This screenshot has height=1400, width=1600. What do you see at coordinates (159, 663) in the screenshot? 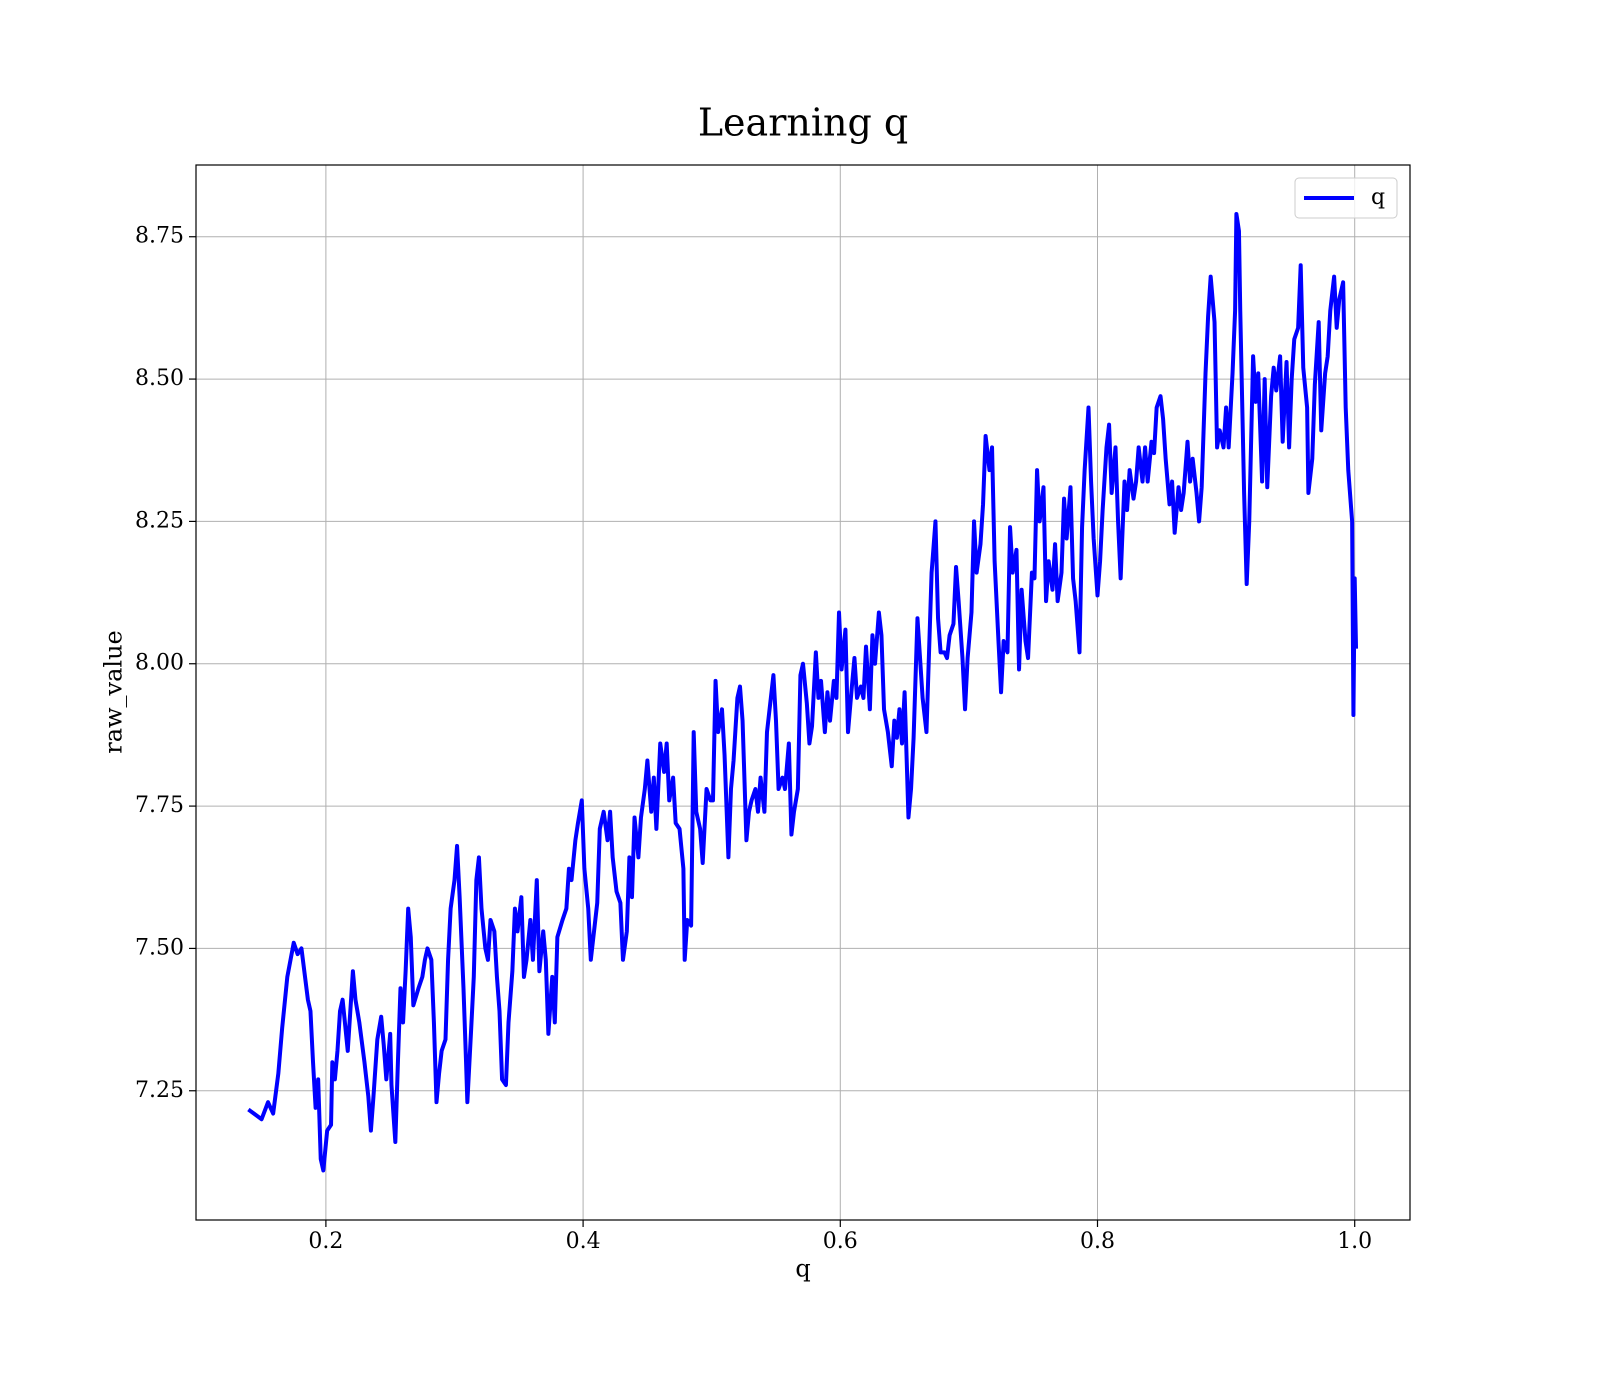
I see `y-tick-label: 8.00` at bounding box center [159, 663].